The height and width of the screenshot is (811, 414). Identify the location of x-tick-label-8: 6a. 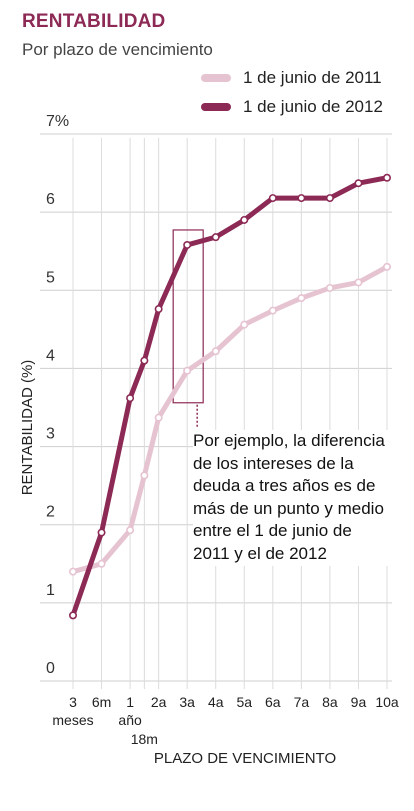
(273, 702).